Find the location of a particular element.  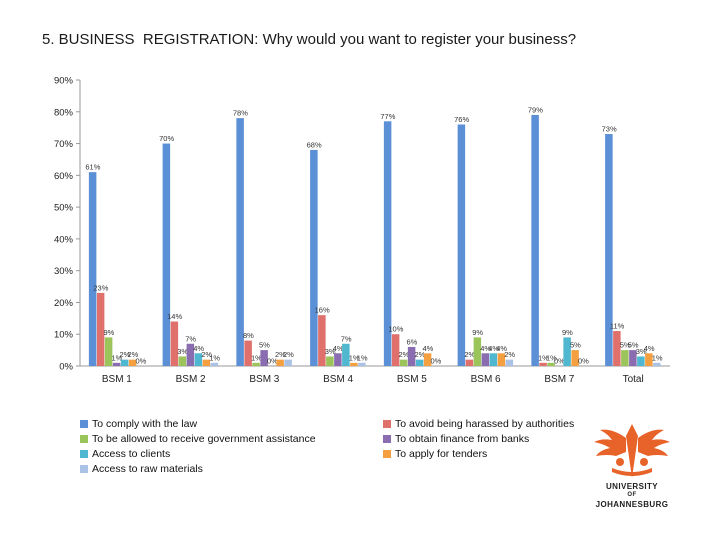

legend-item: To apply for tenders is located at coordinates (435, 454).